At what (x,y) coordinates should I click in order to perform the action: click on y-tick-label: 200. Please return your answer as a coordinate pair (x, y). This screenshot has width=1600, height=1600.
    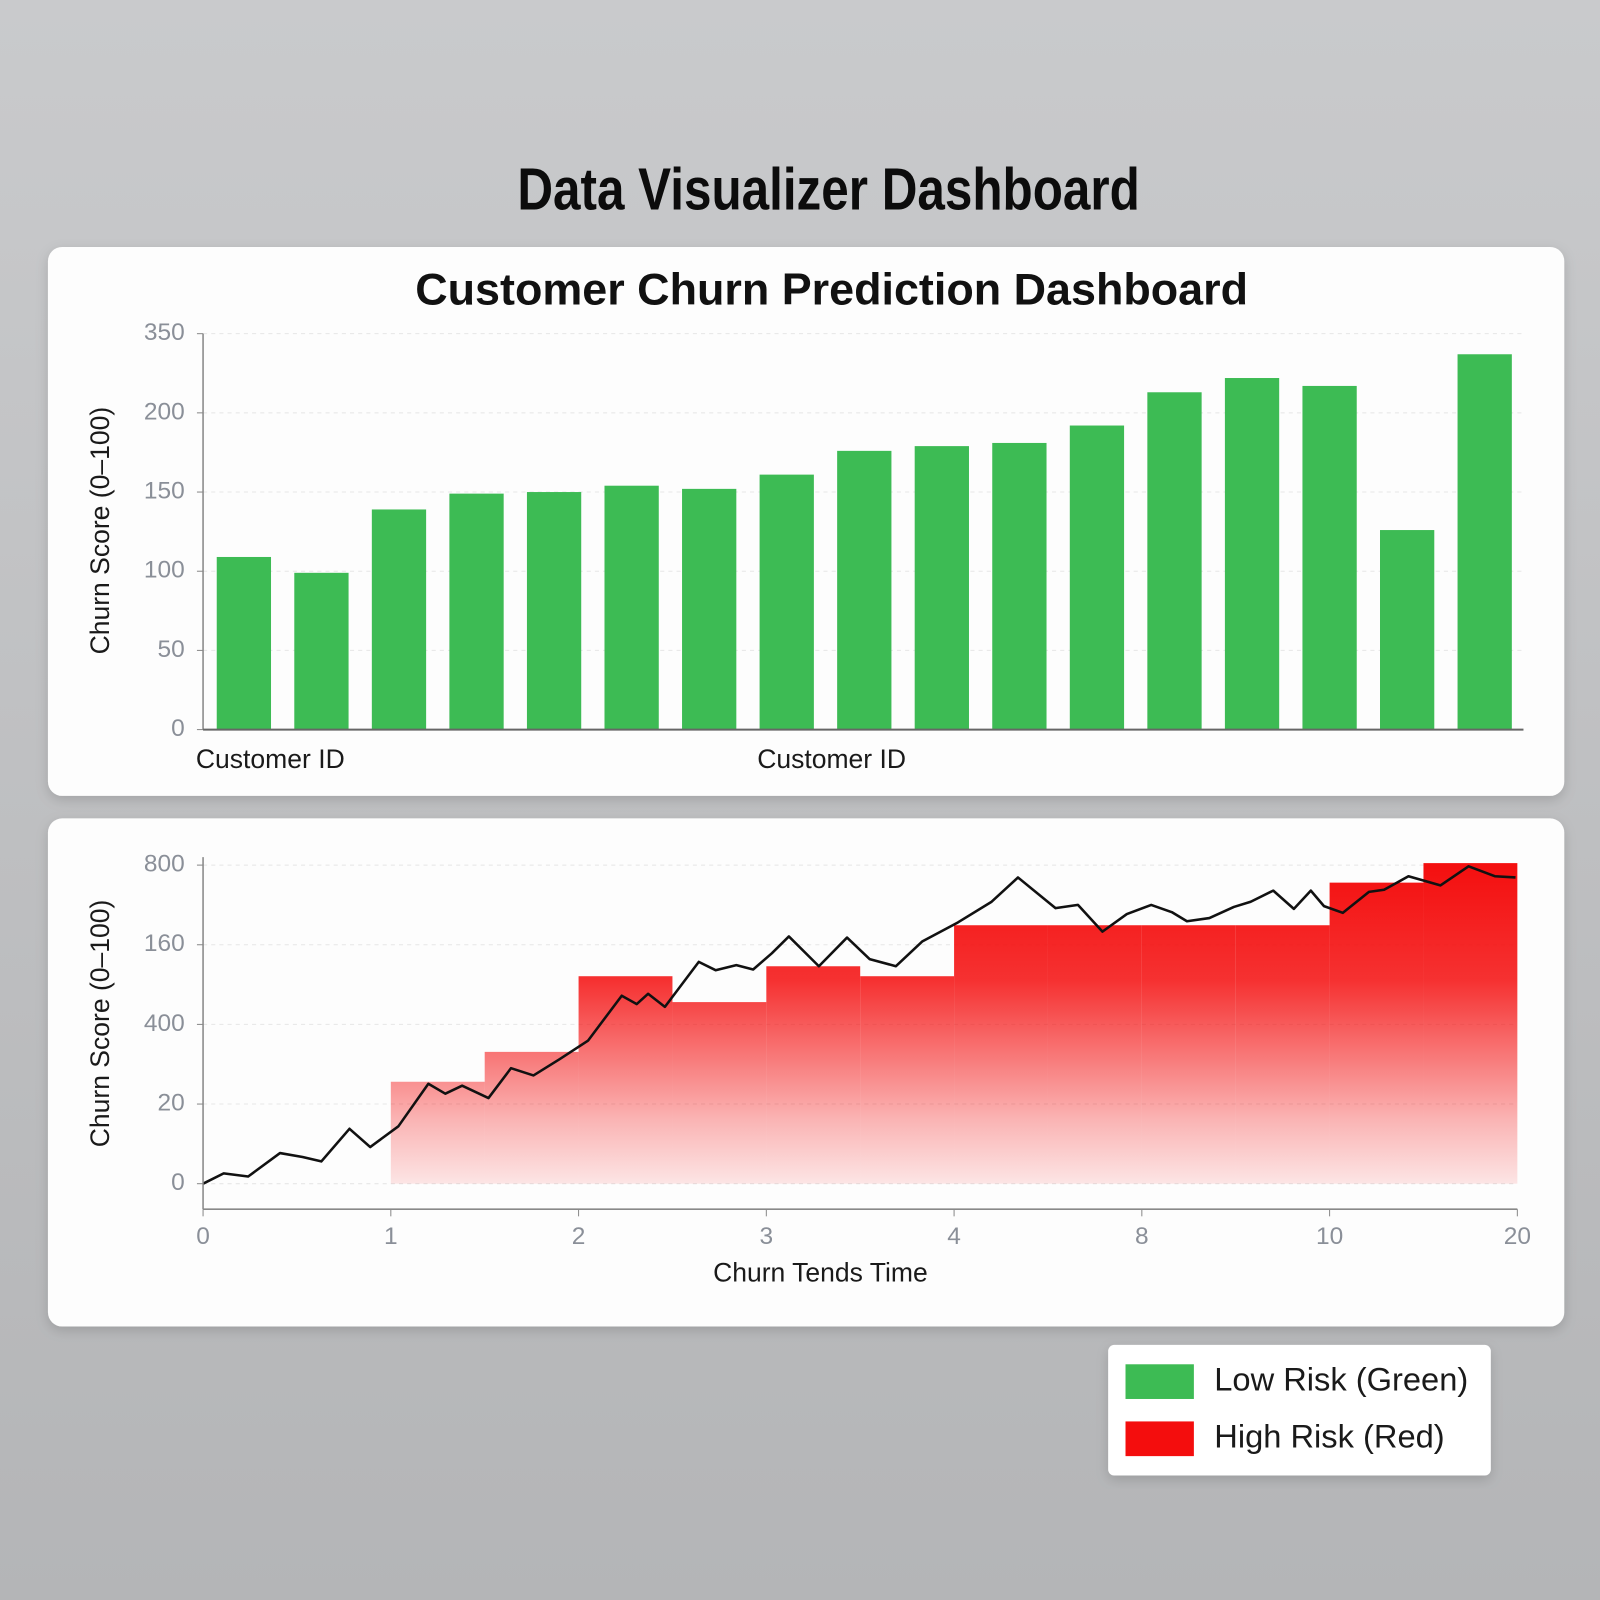
    Looking at the image, I should click on (164, 411).